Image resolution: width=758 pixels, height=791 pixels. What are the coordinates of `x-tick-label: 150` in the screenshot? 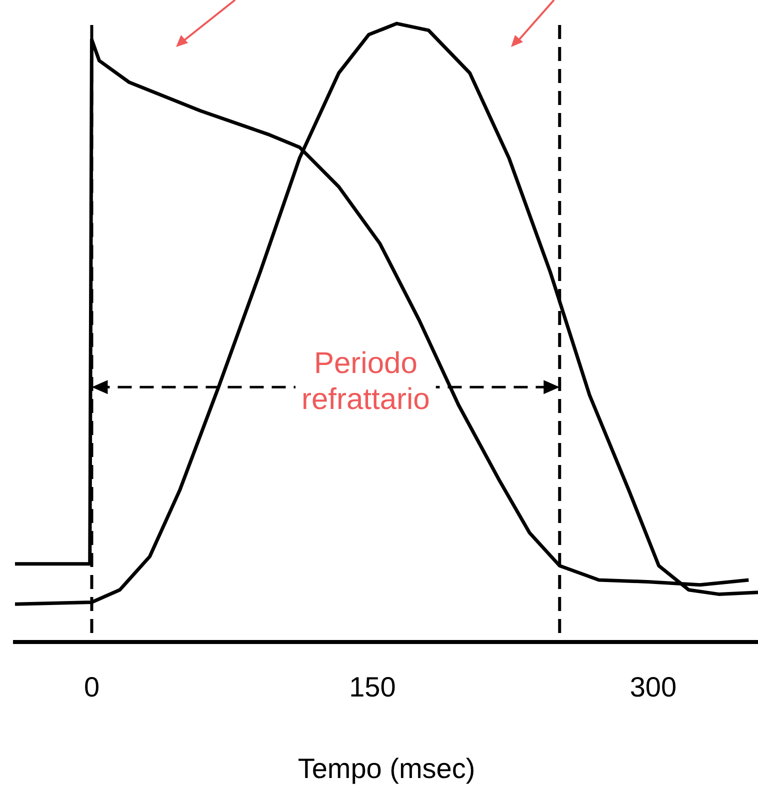 It's located at (372, 686).